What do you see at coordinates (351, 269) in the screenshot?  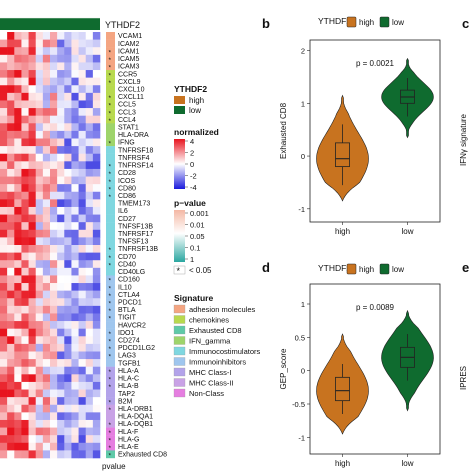 I see `panel-d-legend-high-swatch` at bounding box center [351, 269].